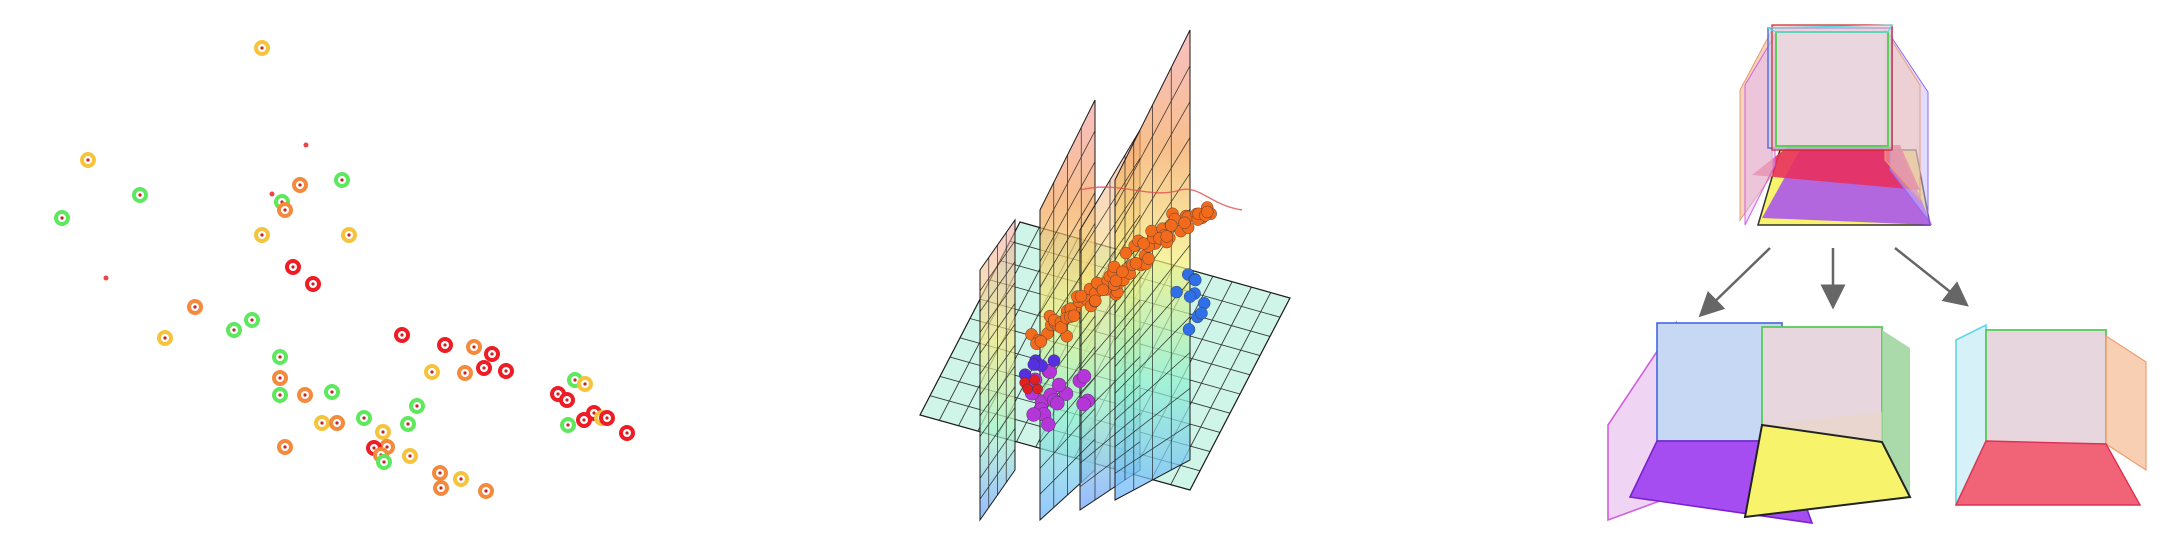 This screenshot has height=550, width=2178. I want to click on trajectory-line, so click(1161, 198).